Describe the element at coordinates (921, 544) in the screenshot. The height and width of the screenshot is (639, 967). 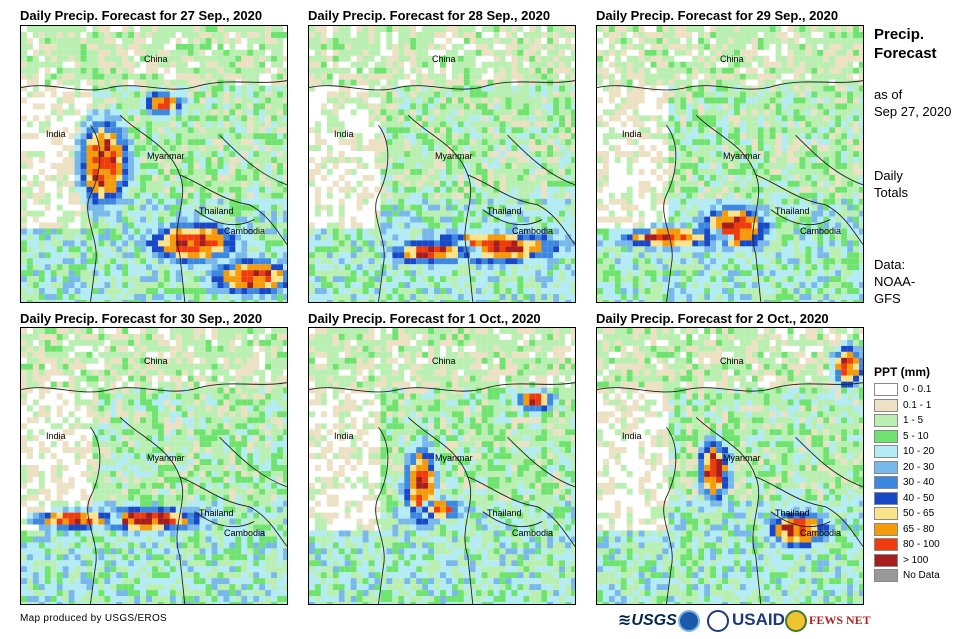
I see `legend-label: 80 - 100` at that location.